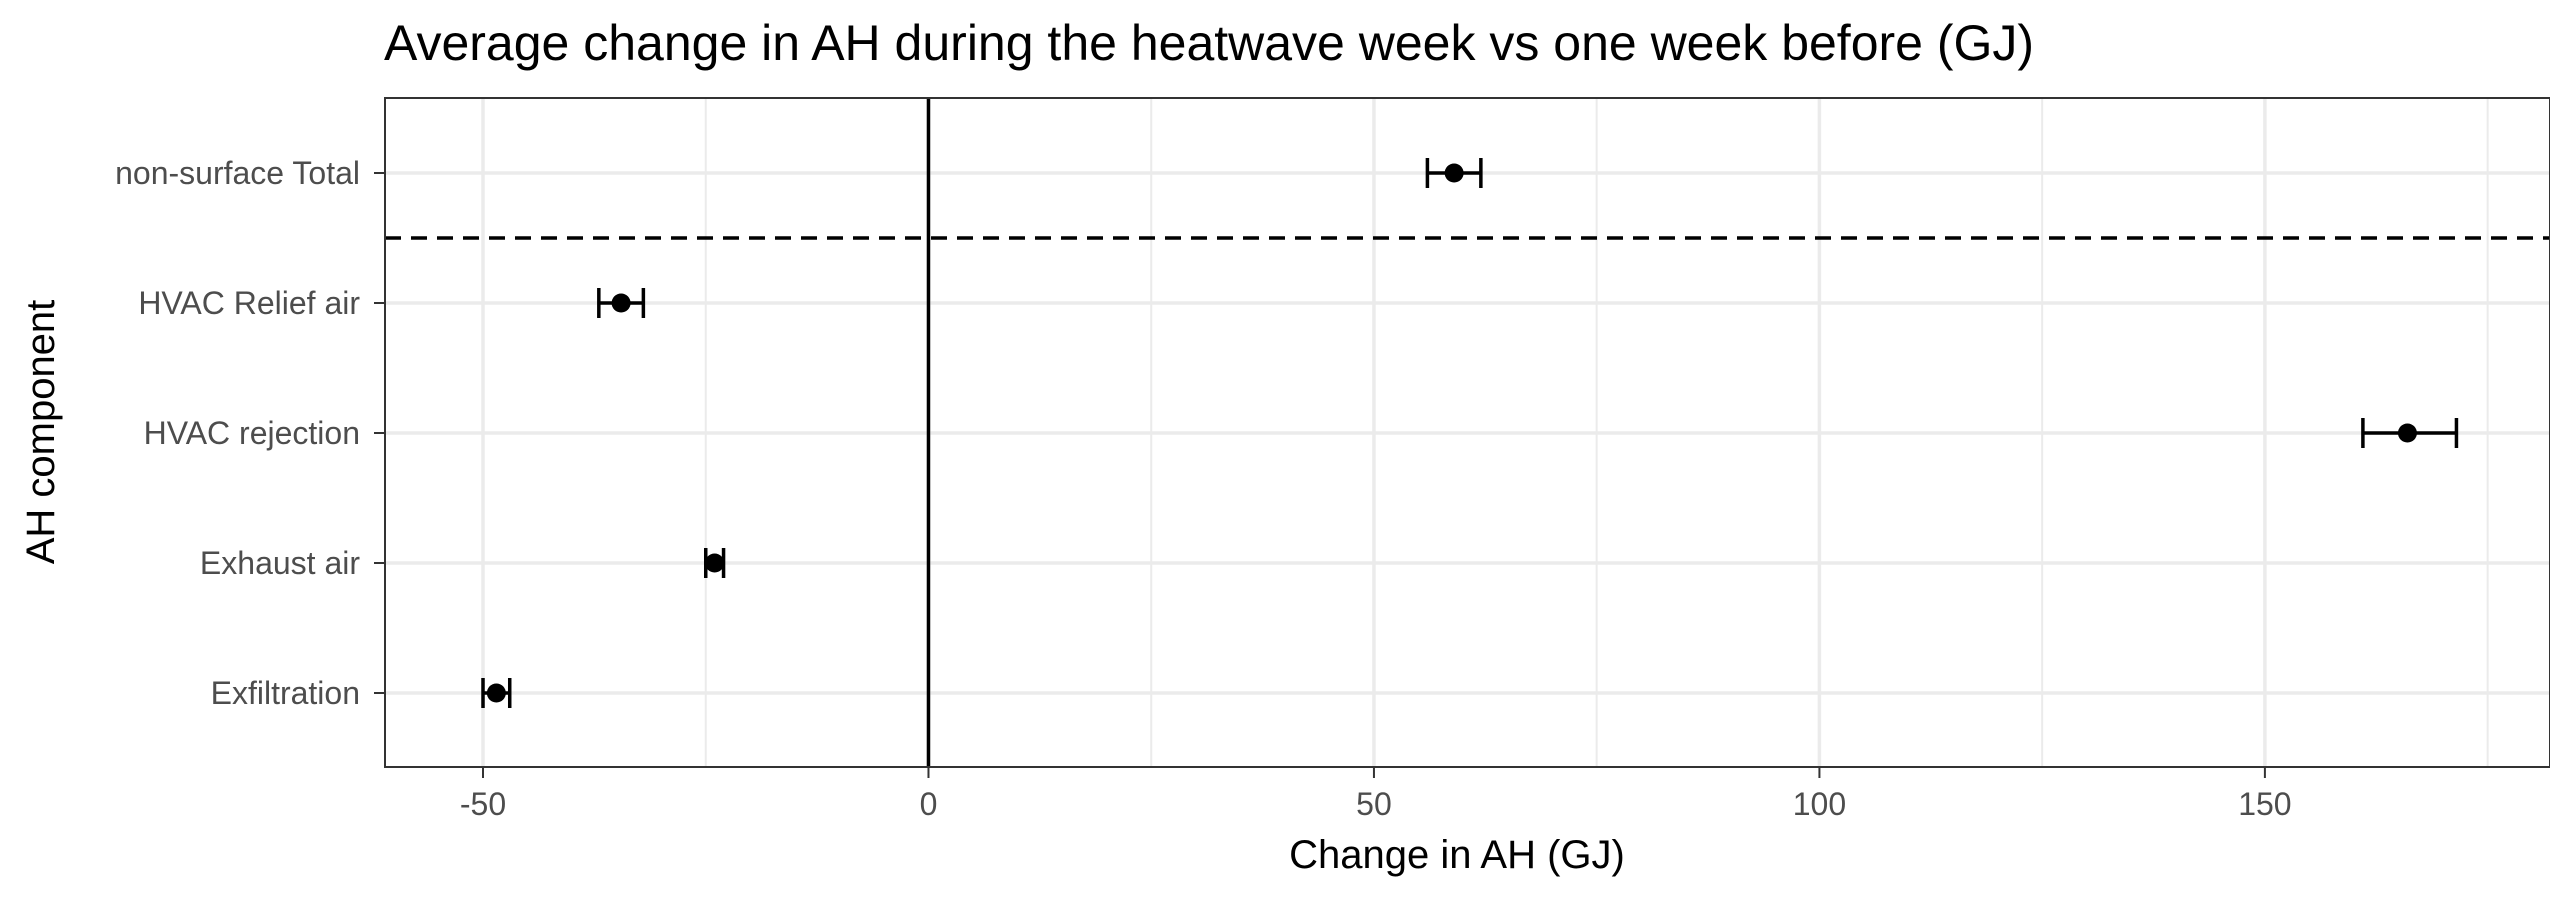 This screenshot has height=900, width=2550. I want to click on x-tick-label: -50, so click(483, 804).